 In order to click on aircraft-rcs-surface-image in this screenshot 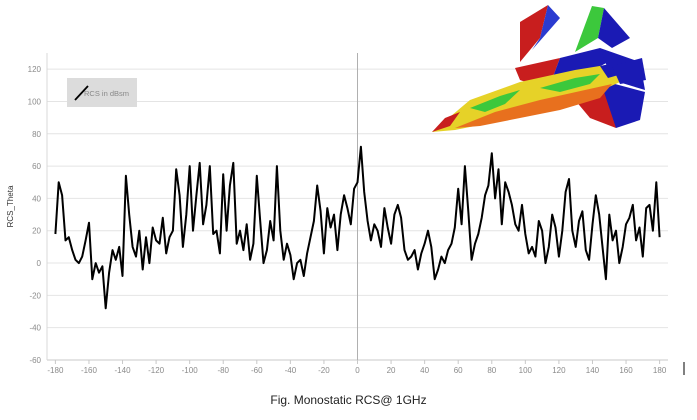, I will do `click(539, 68)`.